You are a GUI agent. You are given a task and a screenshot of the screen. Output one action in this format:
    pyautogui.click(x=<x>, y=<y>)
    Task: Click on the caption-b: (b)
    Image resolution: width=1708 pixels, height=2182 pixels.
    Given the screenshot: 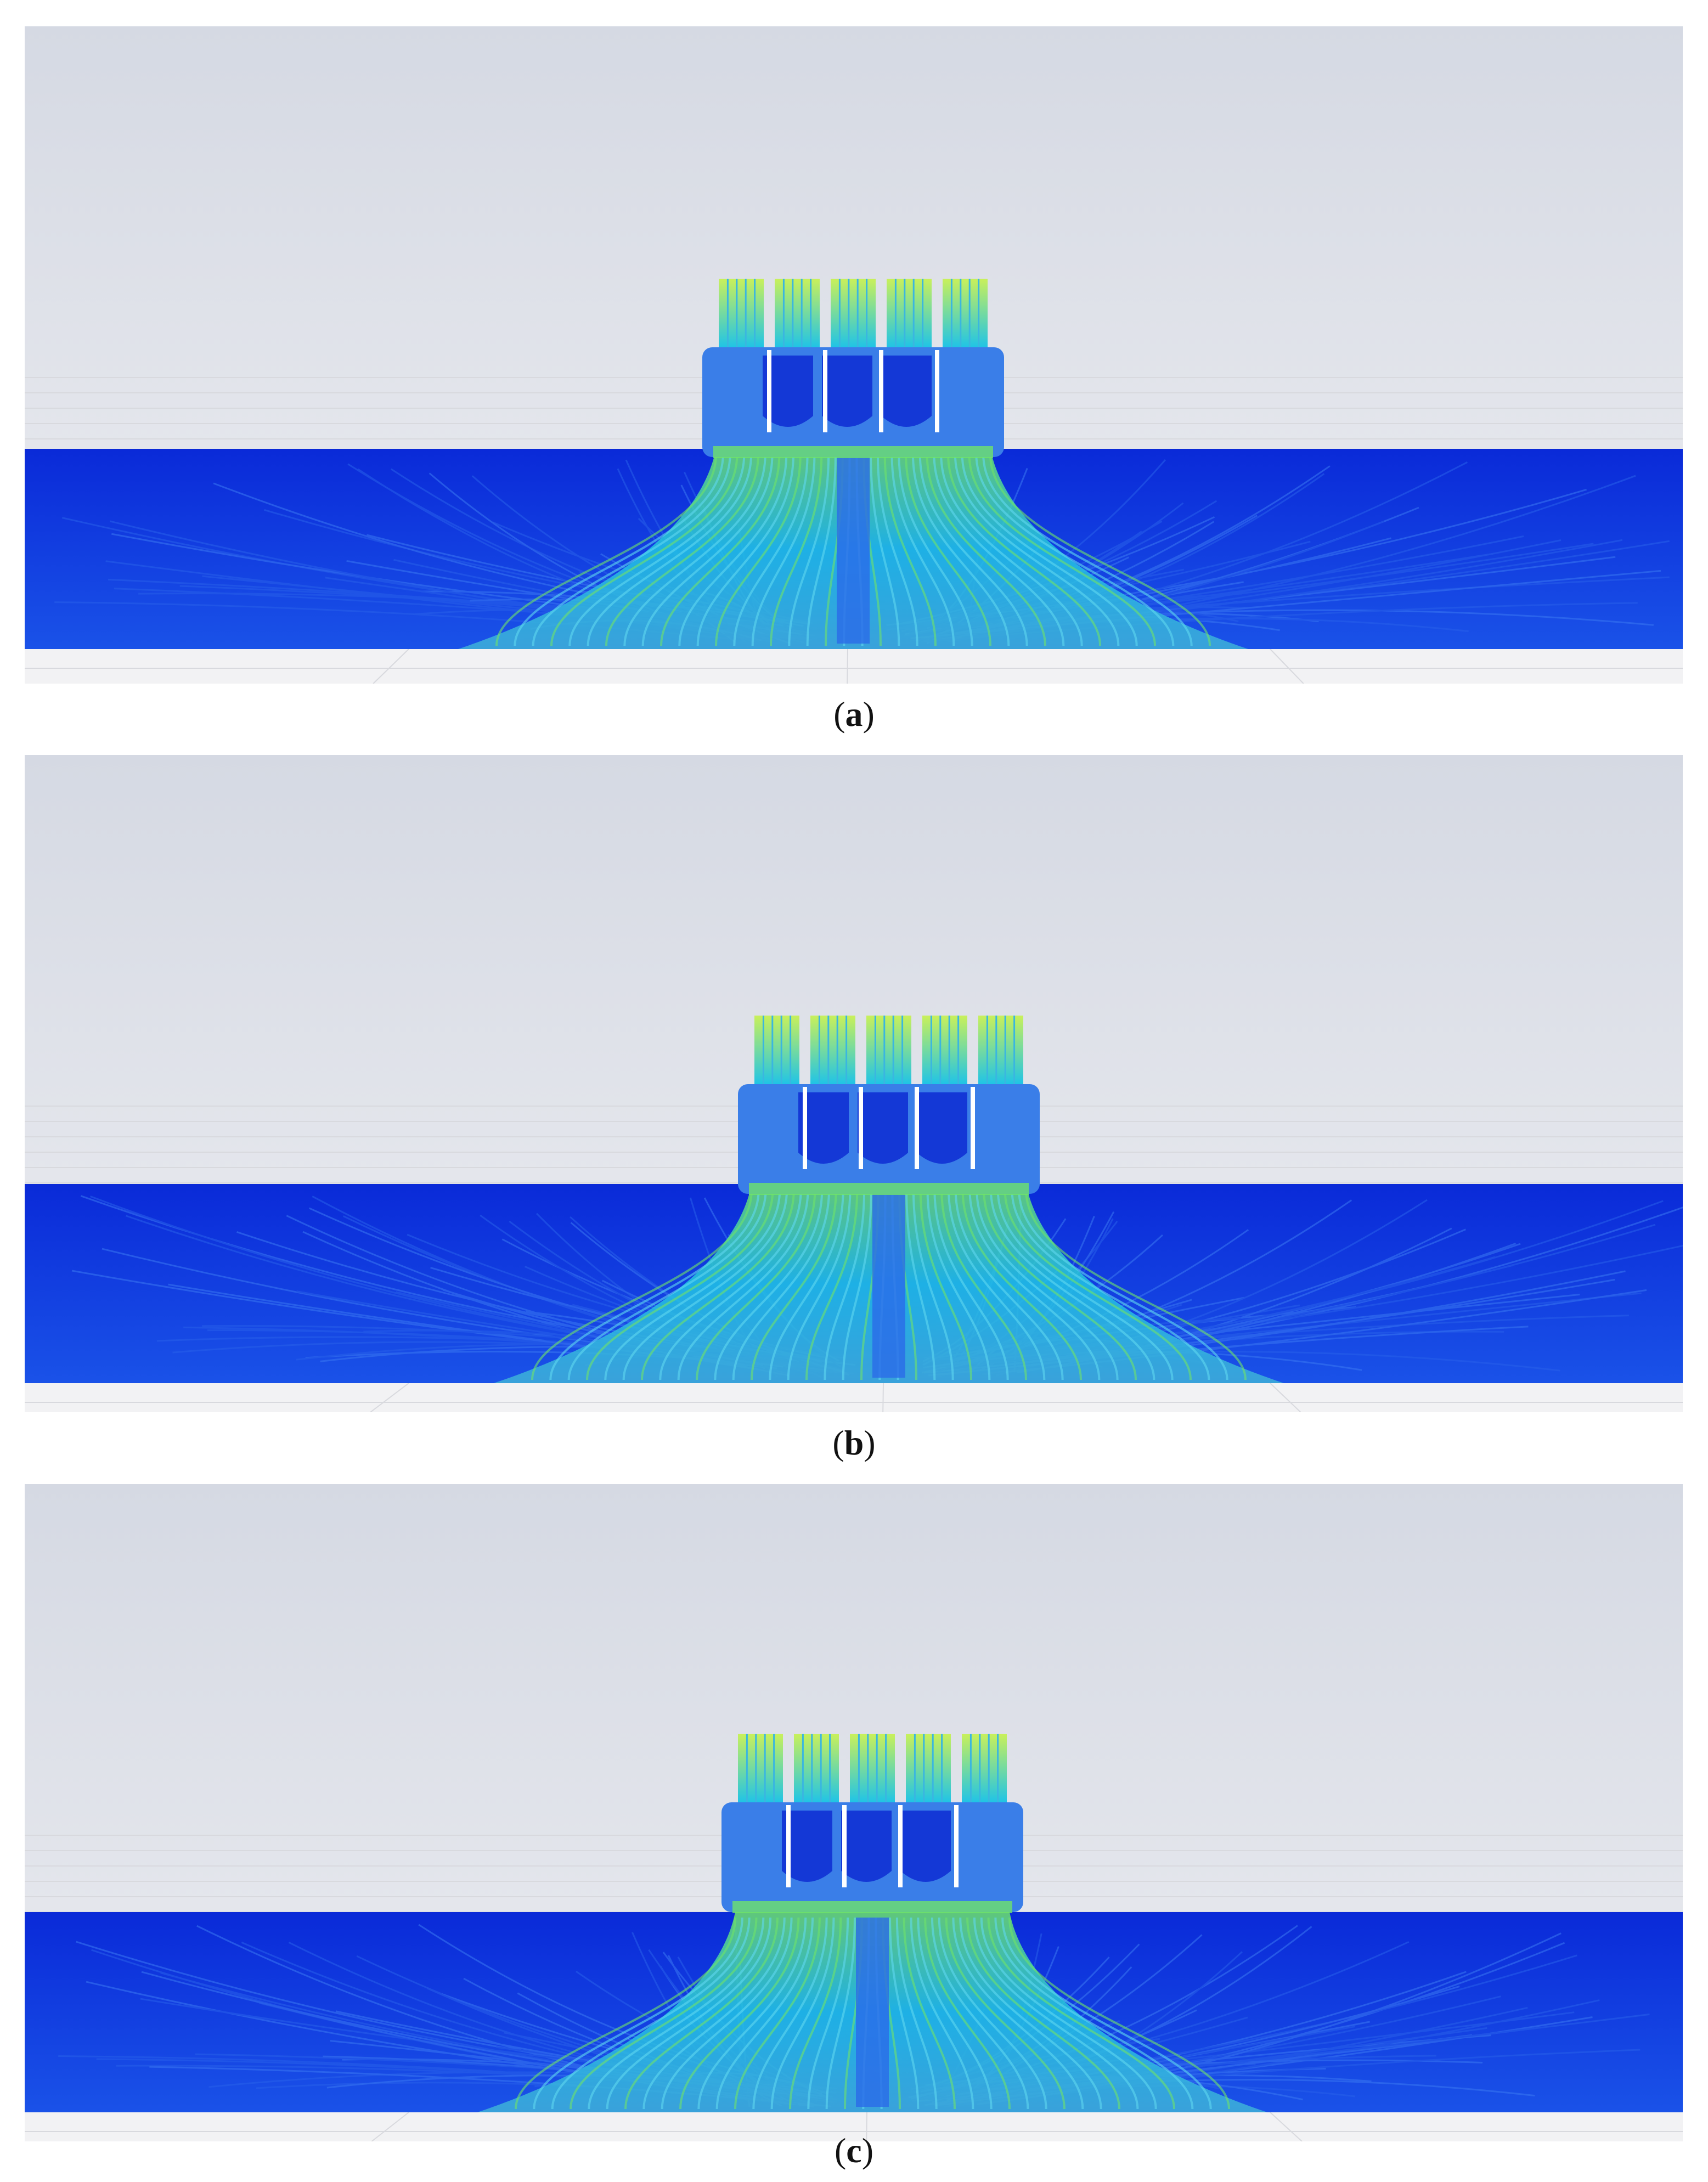 What is the action you would take?
    pyautogui.click(x=854, y=1442)
    